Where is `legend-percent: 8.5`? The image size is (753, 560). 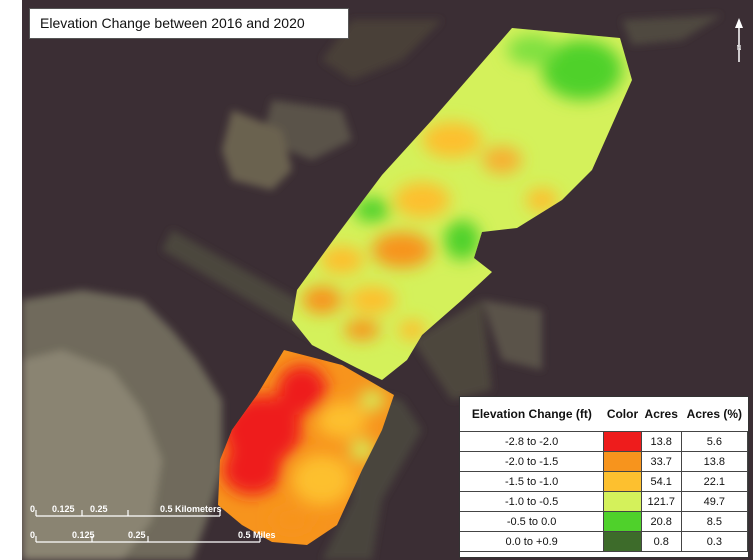
legend-percent: 8.5 is located at coordinates (714, 521).